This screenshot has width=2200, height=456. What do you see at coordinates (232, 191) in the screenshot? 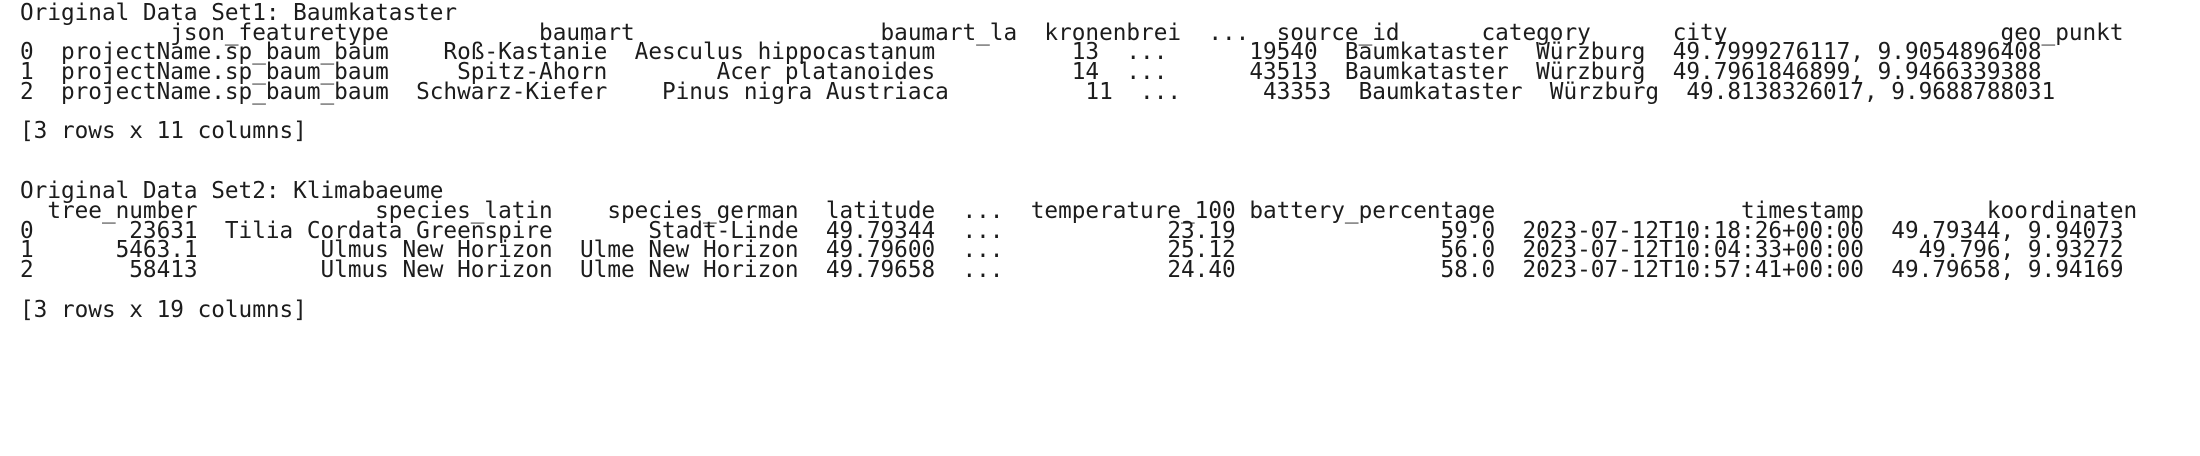
I see `dataset2-heading: Original Data Set2: Klimabaeume` at bounding box center [232, 191].